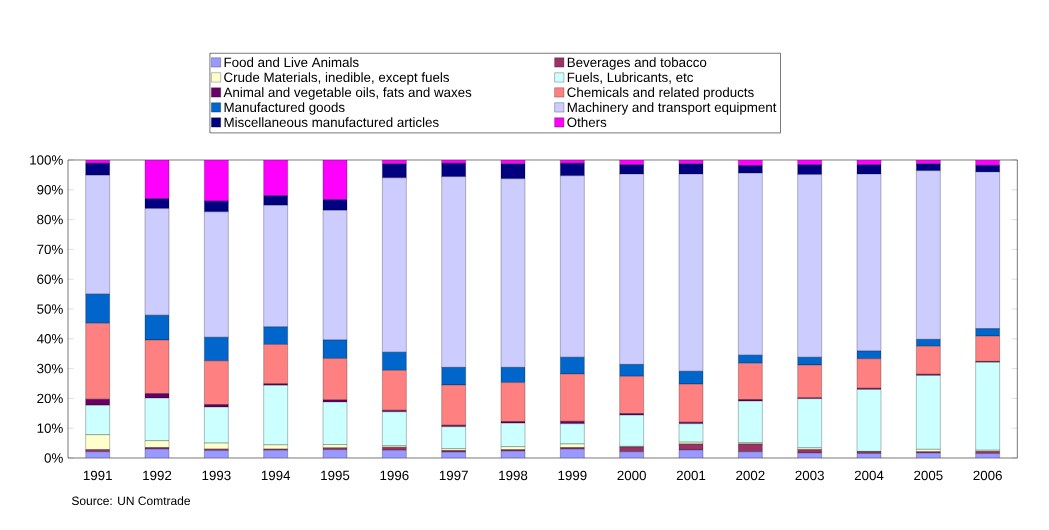 The height and width of the screenshot is (530, 1049). What do you see at coordinates (50, 309) in the screenshot?
I see `y-tick-label: 50%` at bounding box center [50, 309].